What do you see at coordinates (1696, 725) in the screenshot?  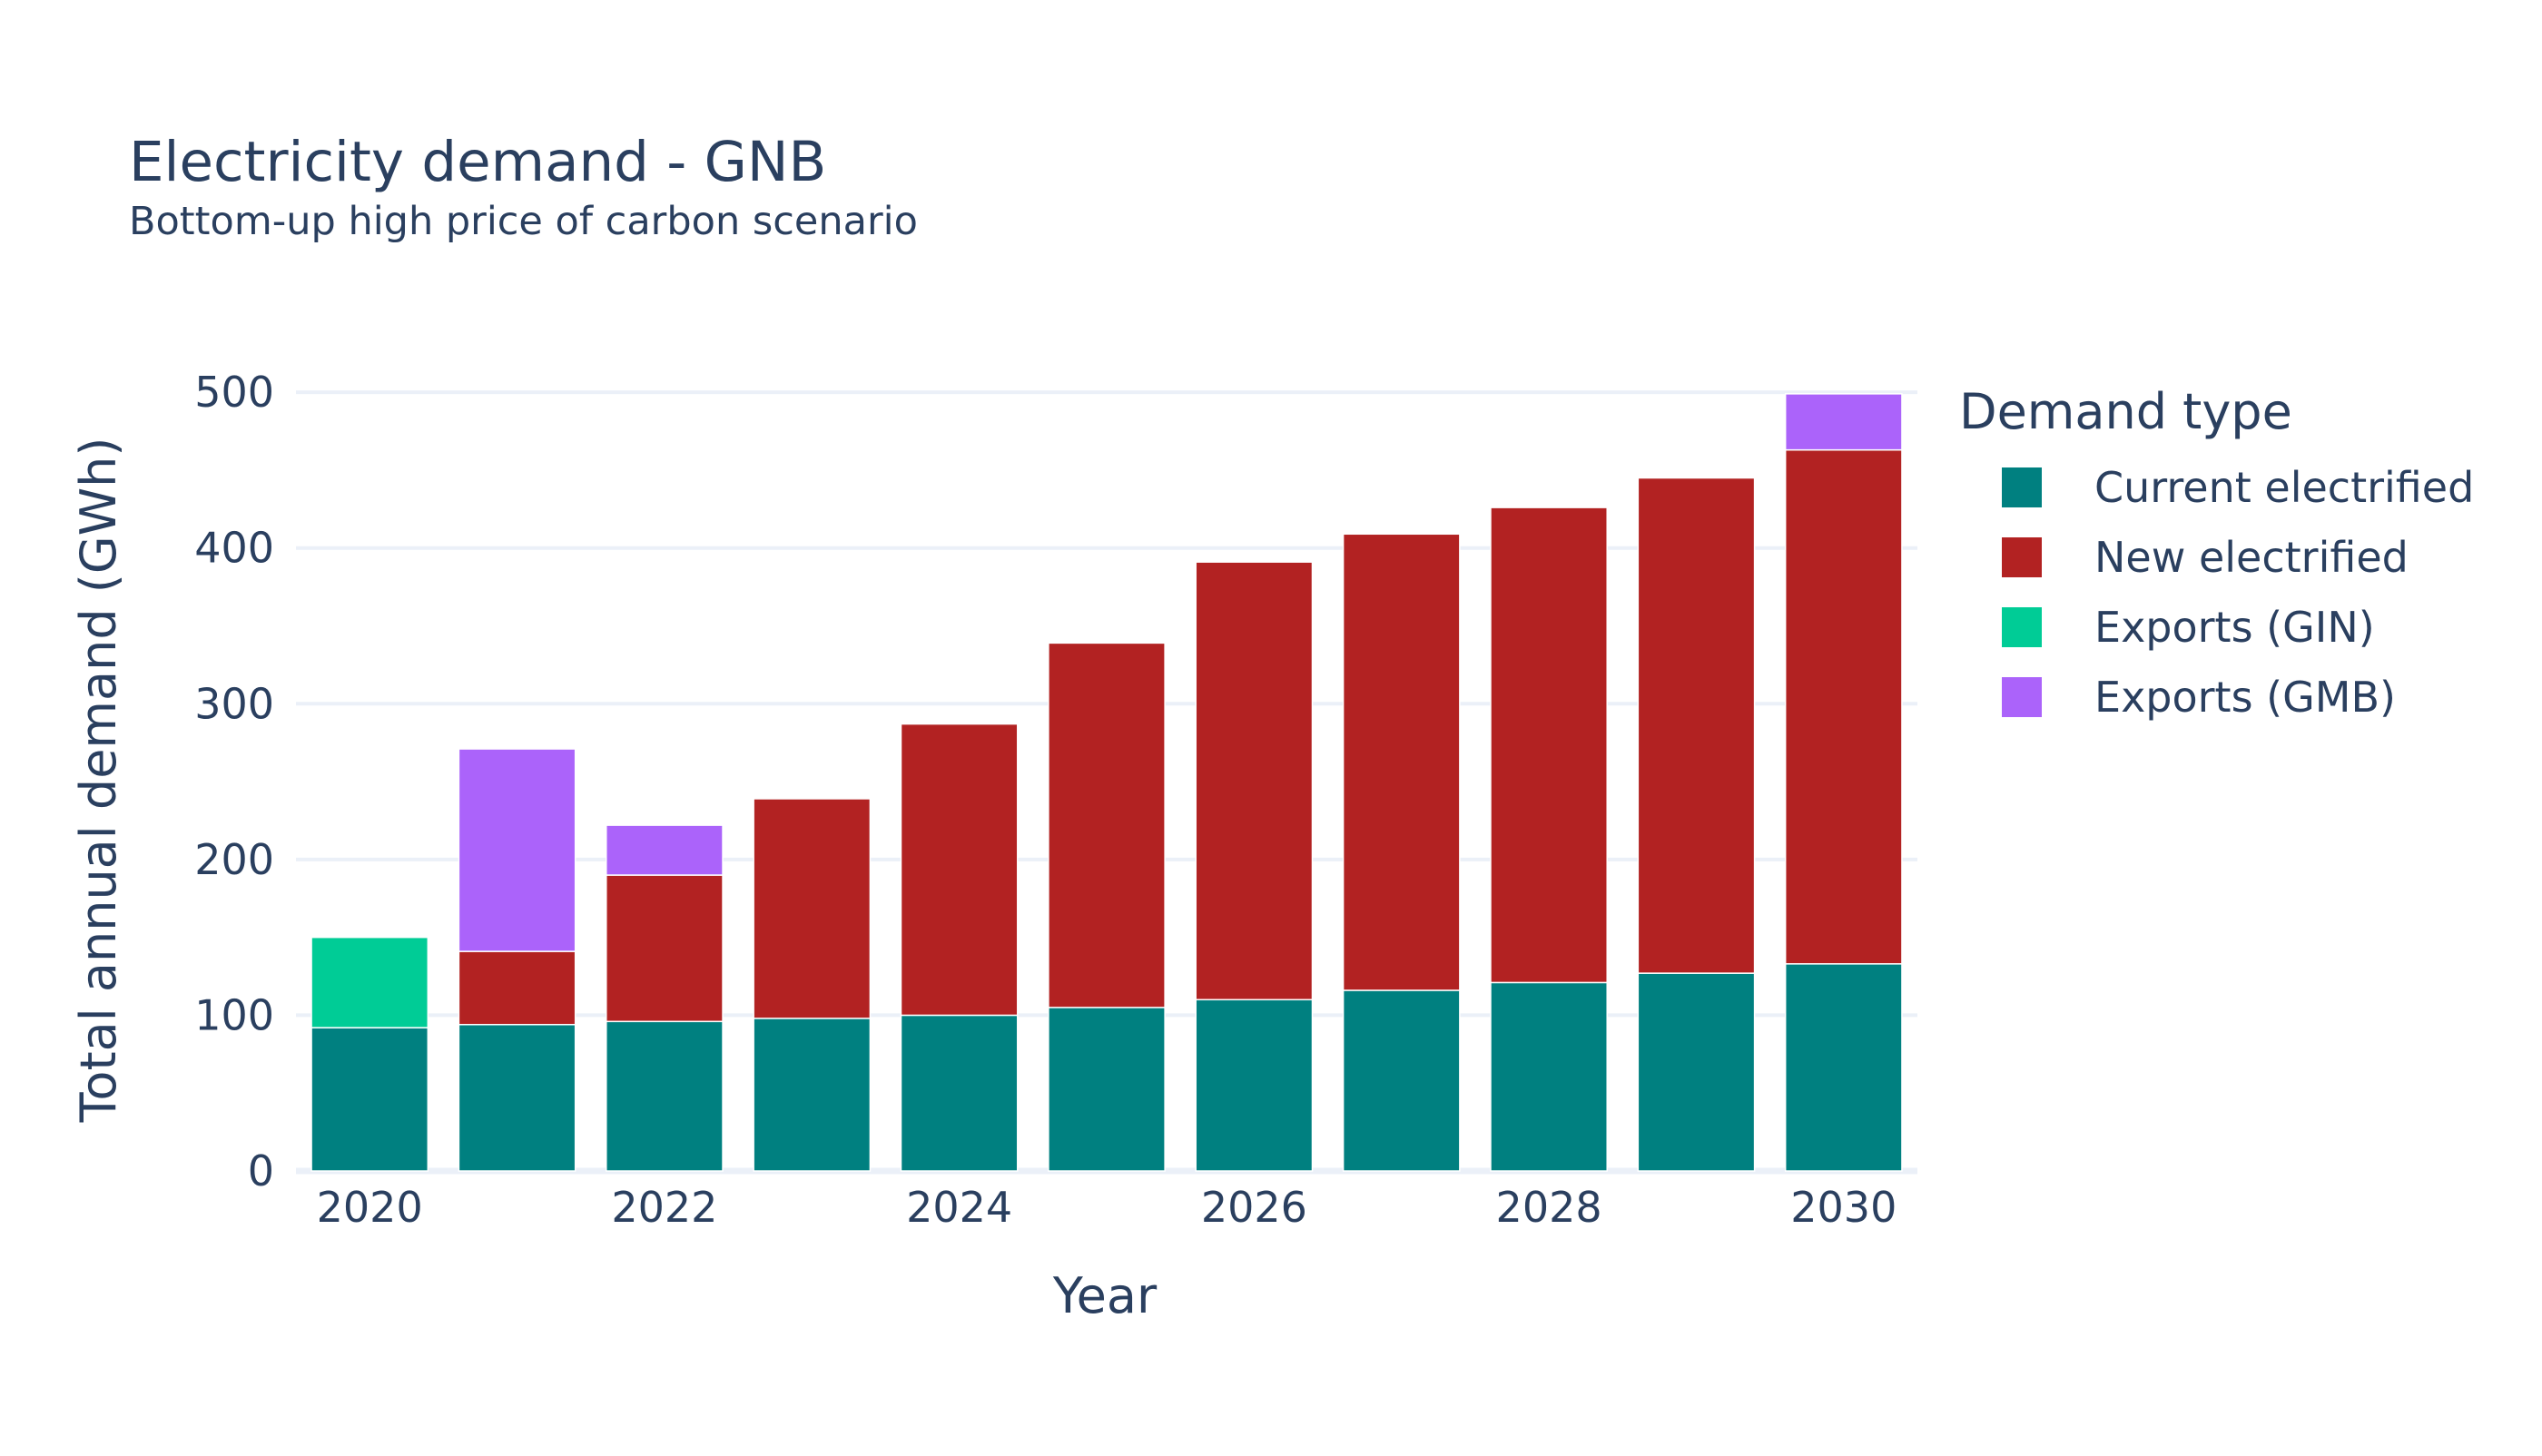 I see `bar-new-electrified-2029` at bounding box center [1696, 725].